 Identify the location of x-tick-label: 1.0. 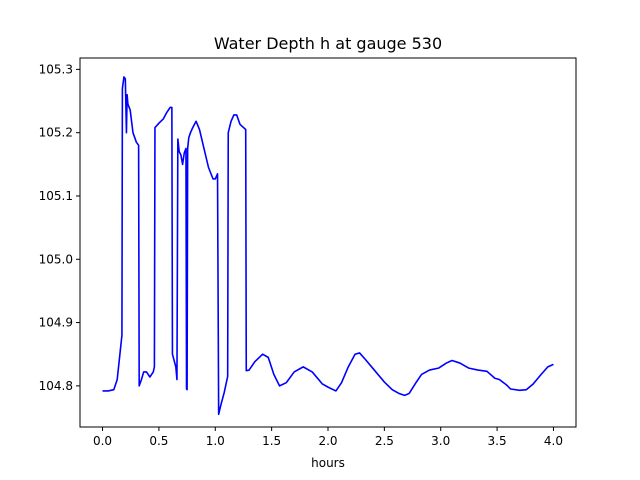
(215, 441).